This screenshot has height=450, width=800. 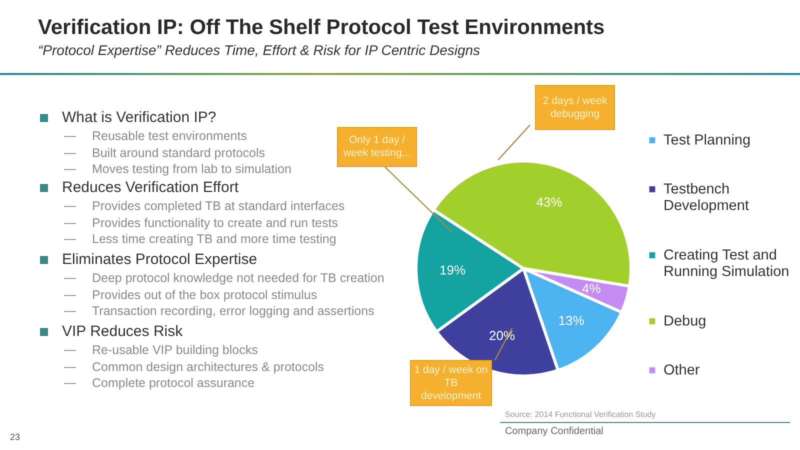 What do you see at coordinates (727, 263) in the screenshot?
I see `legend-label: Creating Test and Running Simulation` at bounding box center [727, 263].